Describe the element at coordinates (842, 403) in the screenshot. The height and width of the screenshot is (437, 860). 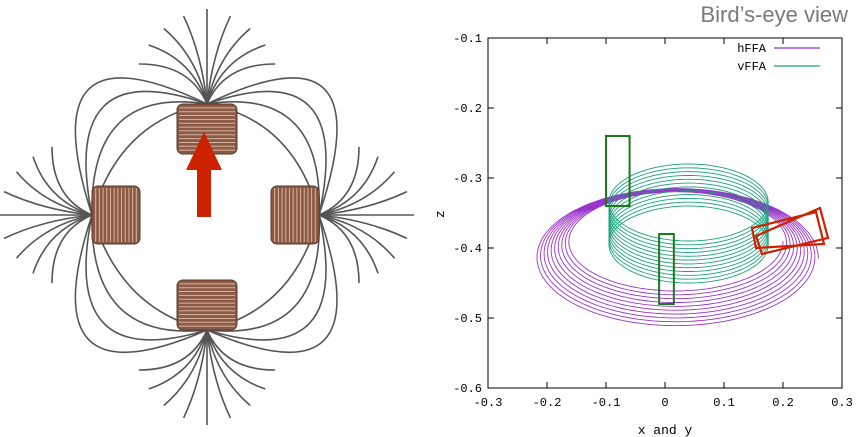
I see `x-tick-label: 0.3` at that location.